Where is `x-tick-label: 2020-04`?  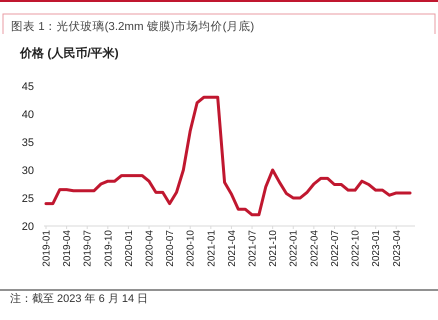
x-tick-label: 2020-04 is located at coordinates (150, 248).